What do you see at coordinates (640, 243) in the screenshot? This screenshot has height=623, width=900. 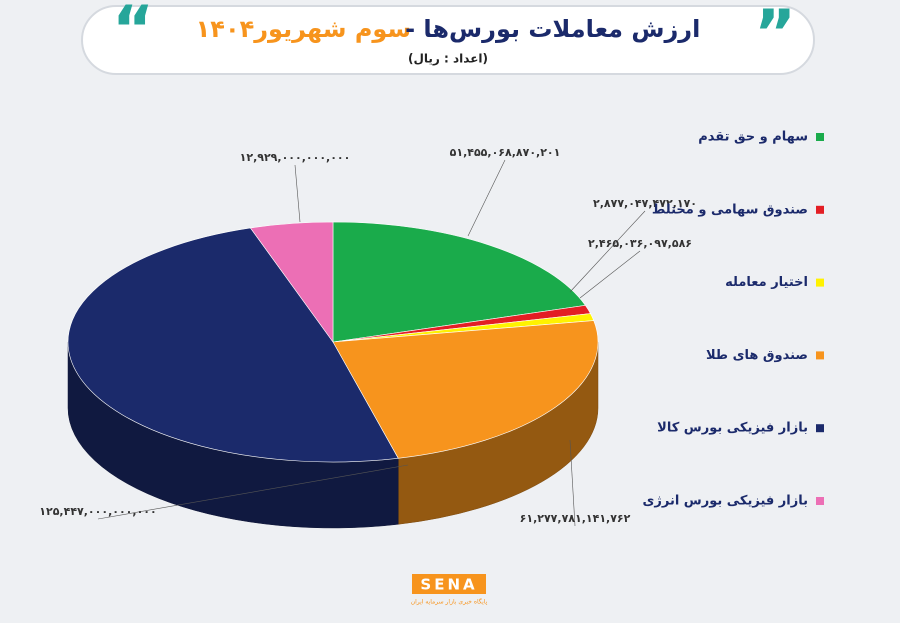 I see `value-label: ۲,۴۶۵,۰۳۶,۰۹۷,۵۸۶` at bounding box center [640, 243].